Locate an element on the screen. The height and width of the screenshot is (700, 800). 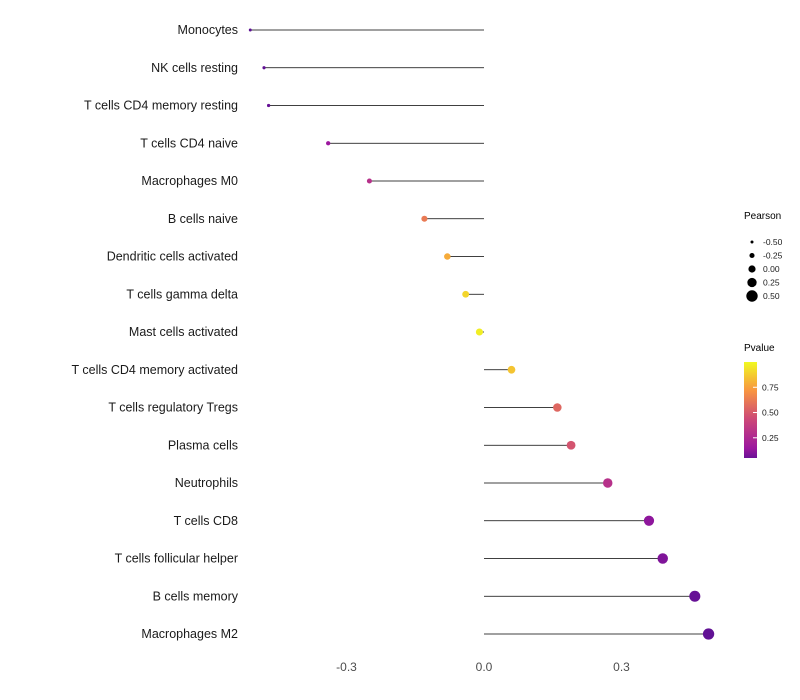
category-label: Monocytes is located at coordinates (208, 30).